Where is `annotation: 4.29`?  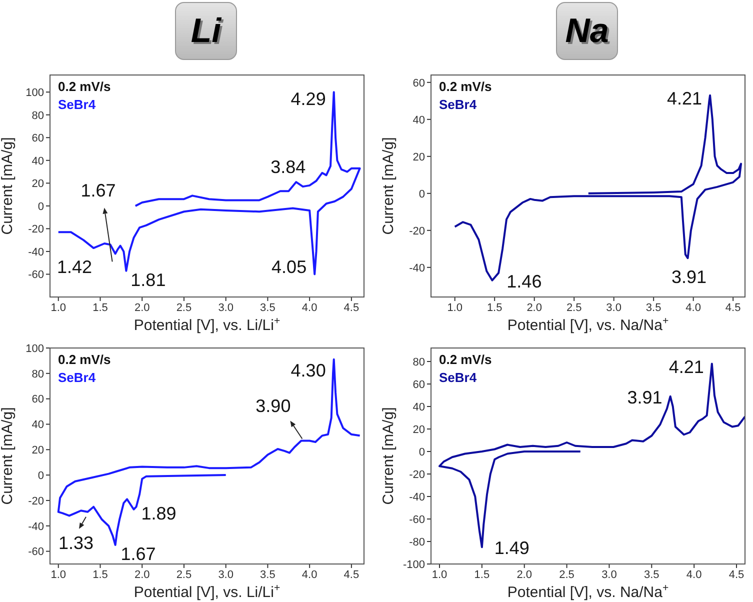 annotation: 4.29 is located at coordinates (308, 98).